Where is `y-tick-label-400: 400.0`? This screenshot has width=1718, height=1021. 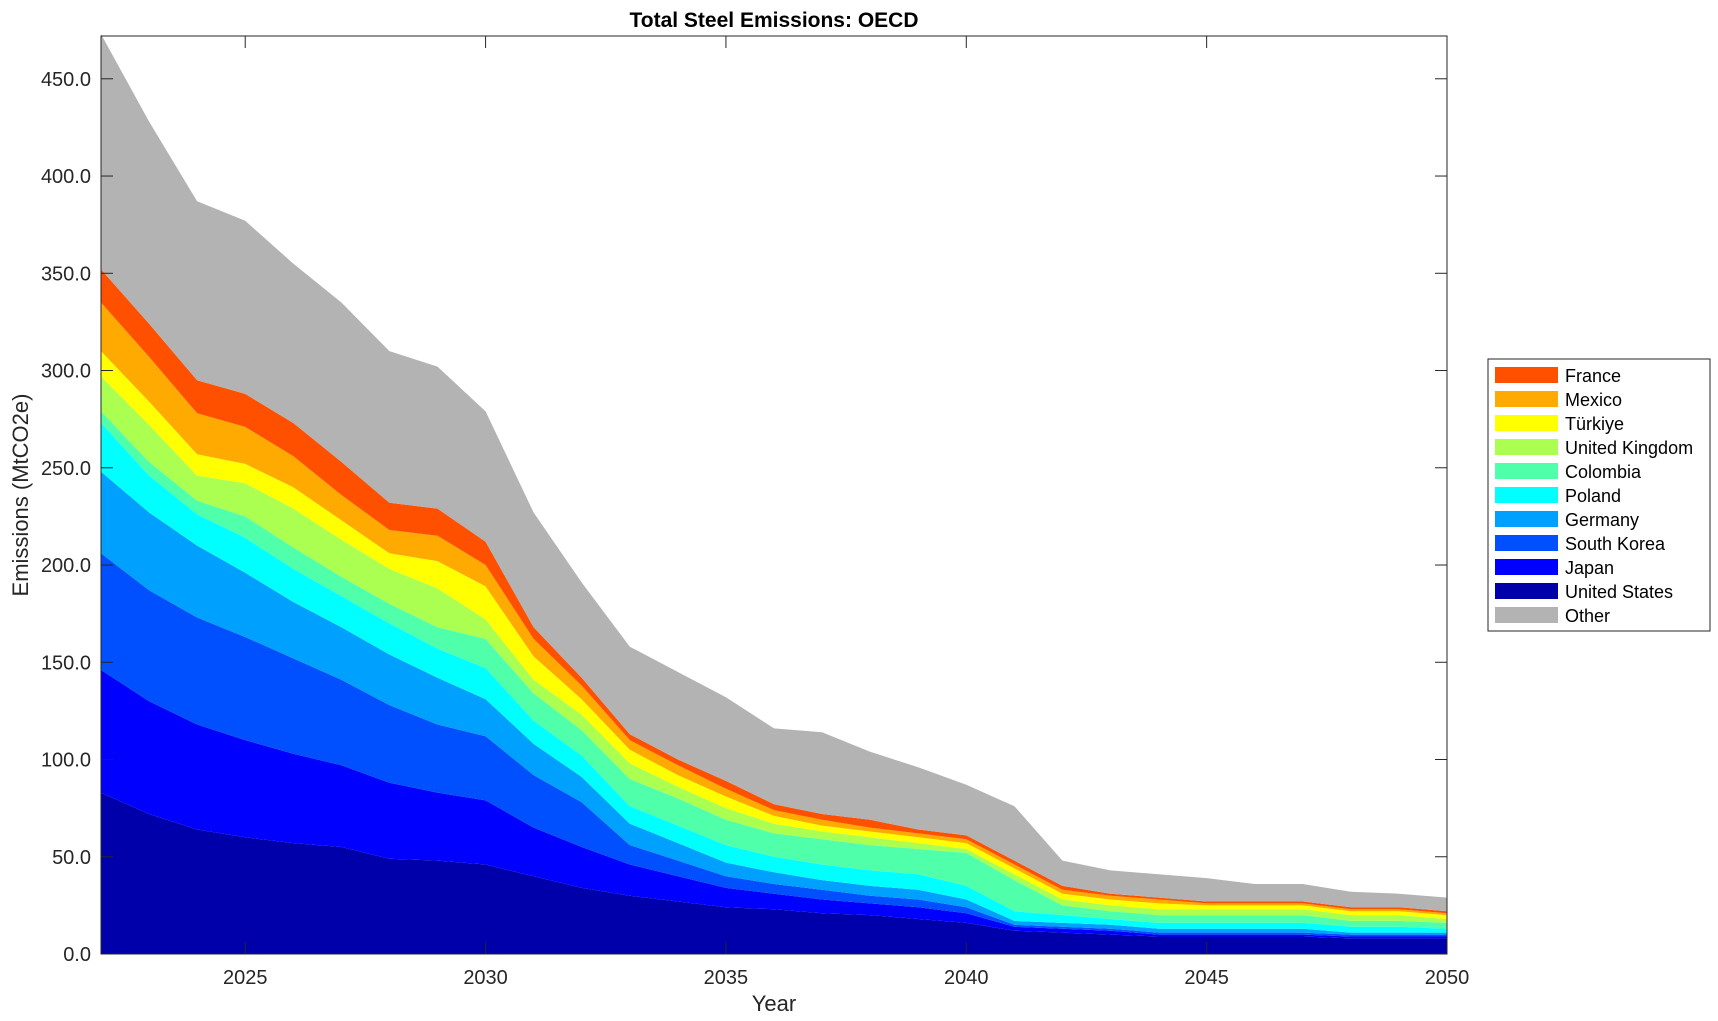
y-tick-label-400: 400.0 is located at coordinates (66, 177).